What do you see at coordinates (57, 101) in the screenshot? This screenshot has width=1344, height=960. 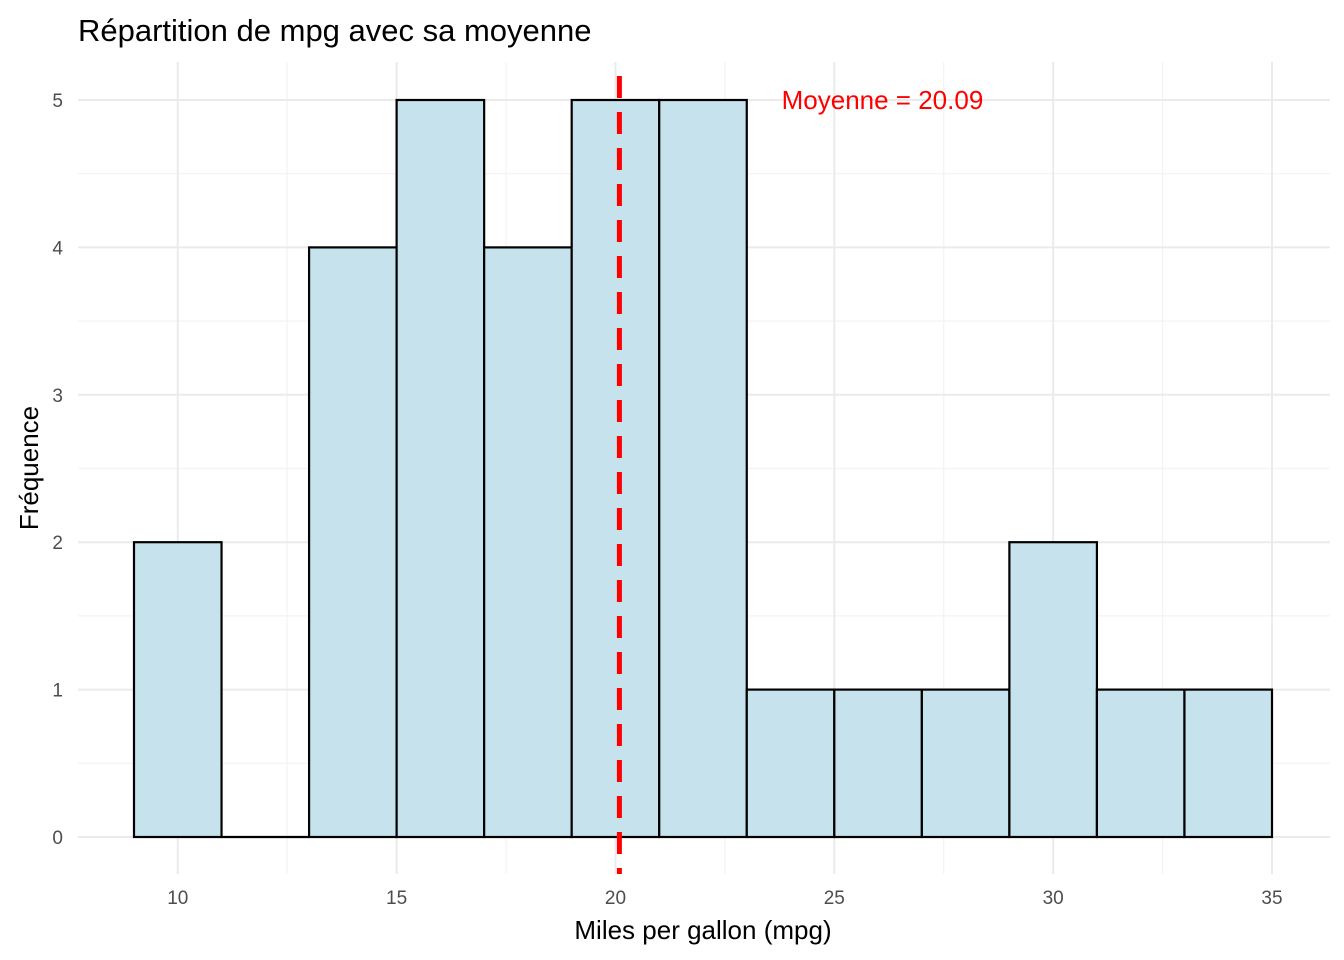 I see `y-tick-label: 5` at bounding box center [57, 101].